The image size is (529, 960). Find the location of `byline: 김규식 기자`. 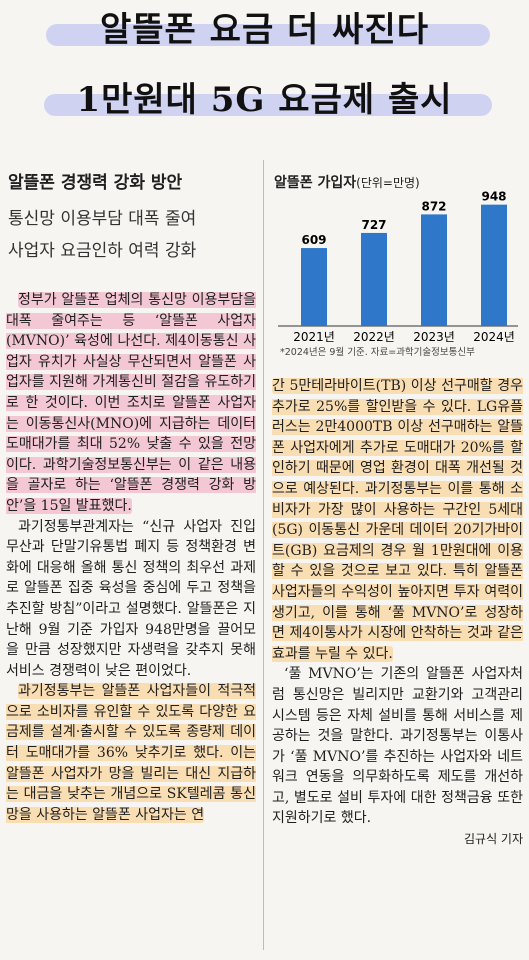

byline: 김규식 기자 is located at coordinates (493, 839).